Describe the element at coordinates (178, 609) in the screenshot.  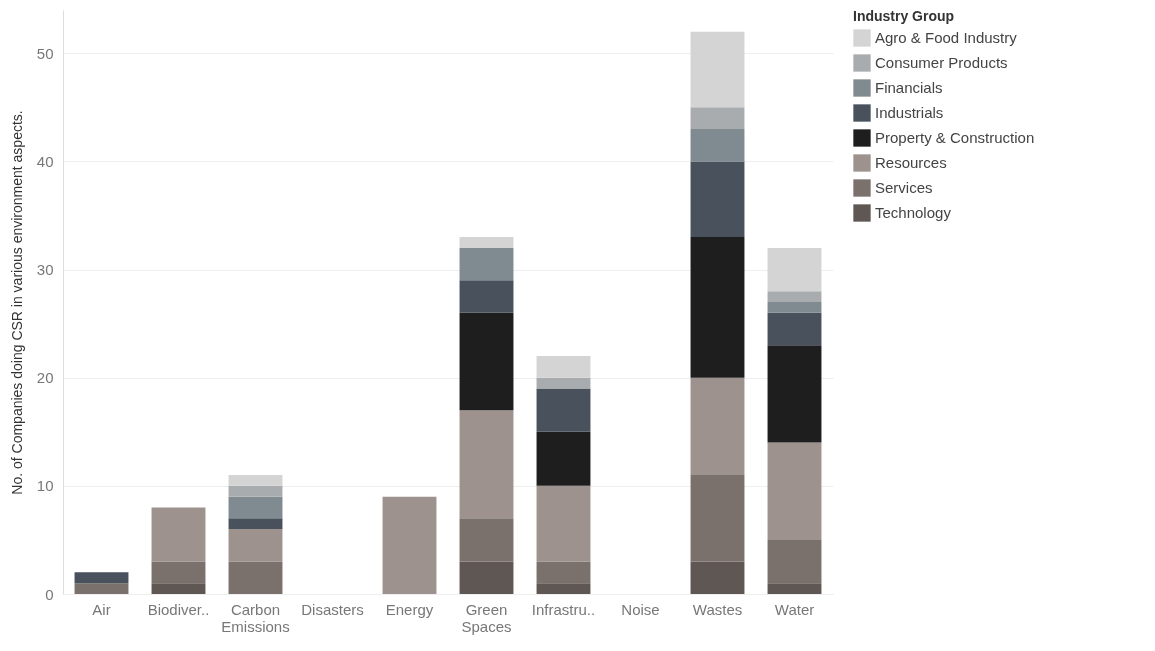
I see `x-tick-label: Biodiver..` at that location.